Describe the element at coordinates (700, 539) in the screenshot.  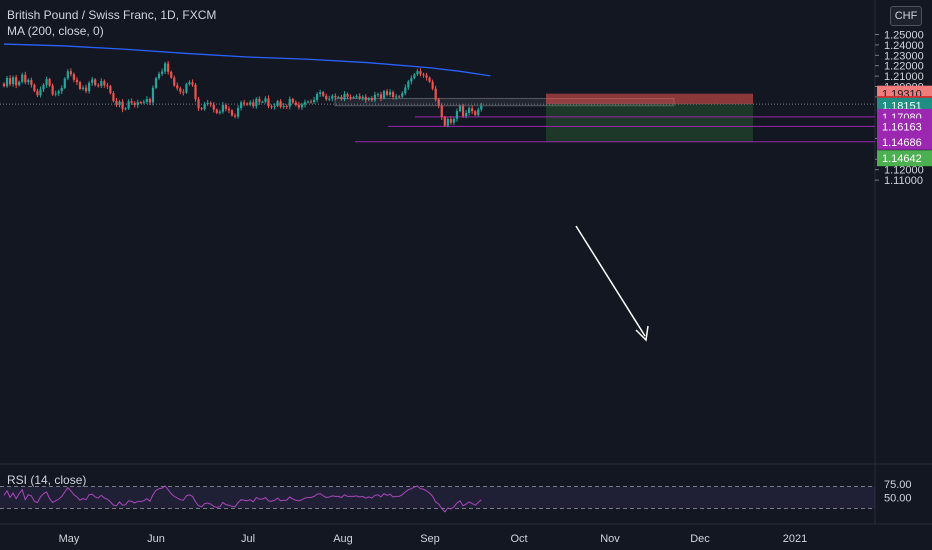
I see `x-tick-label: Dec` at that location.